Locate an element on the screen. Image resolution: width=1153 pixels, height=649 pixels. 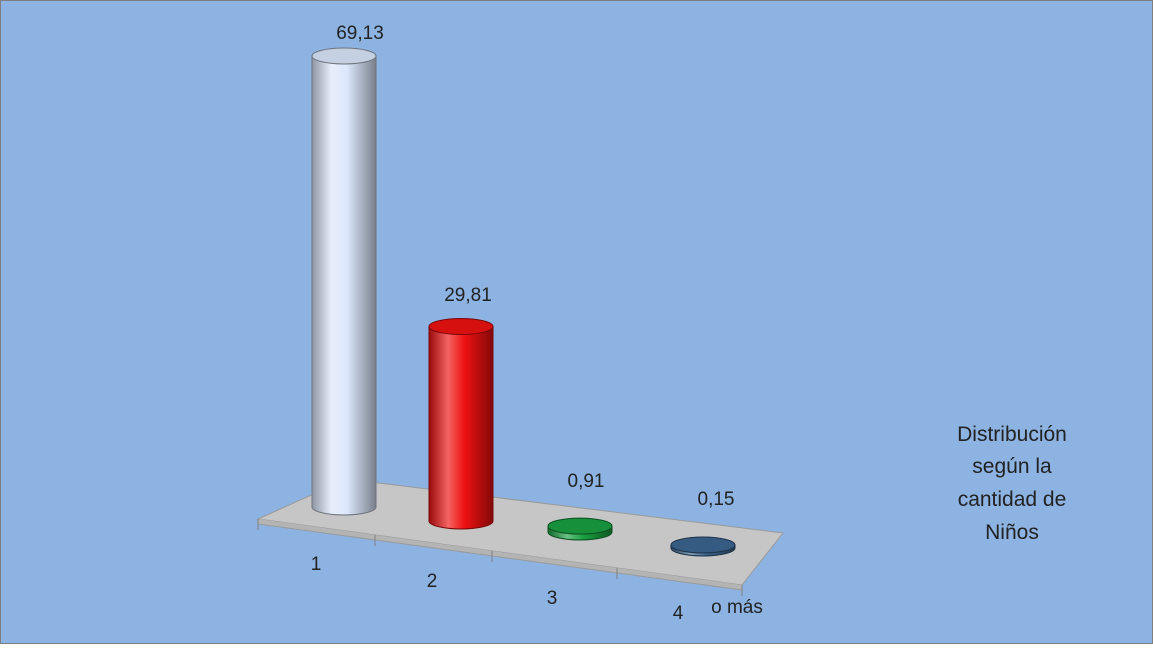
category-label-2: 2 is located at coordinates (432, 581).